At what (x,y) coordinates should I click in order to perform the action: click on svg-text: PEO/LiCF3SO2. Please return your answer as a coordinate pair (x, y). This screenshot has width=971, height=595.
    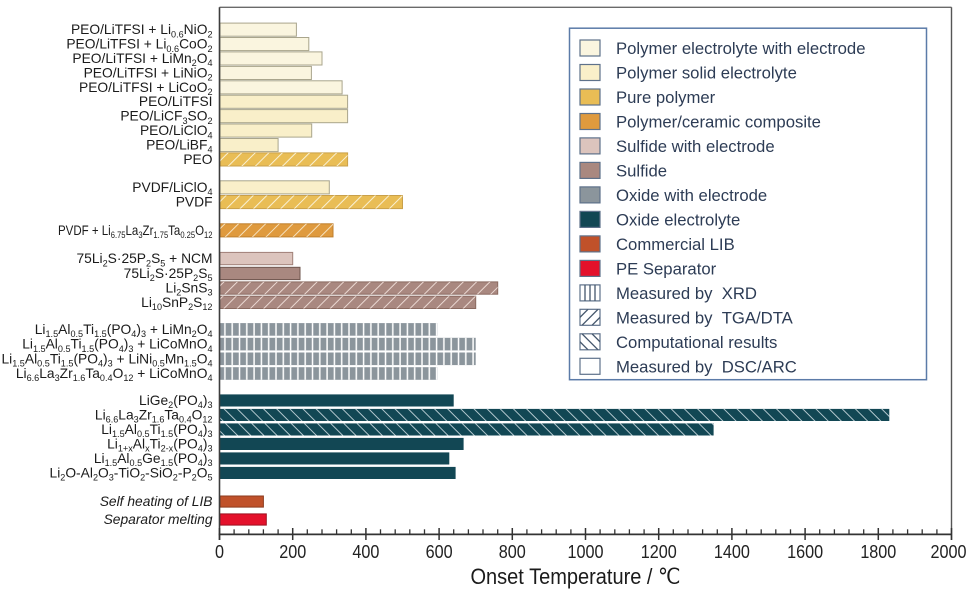
    Looking at the image, I should click on (166, 117).